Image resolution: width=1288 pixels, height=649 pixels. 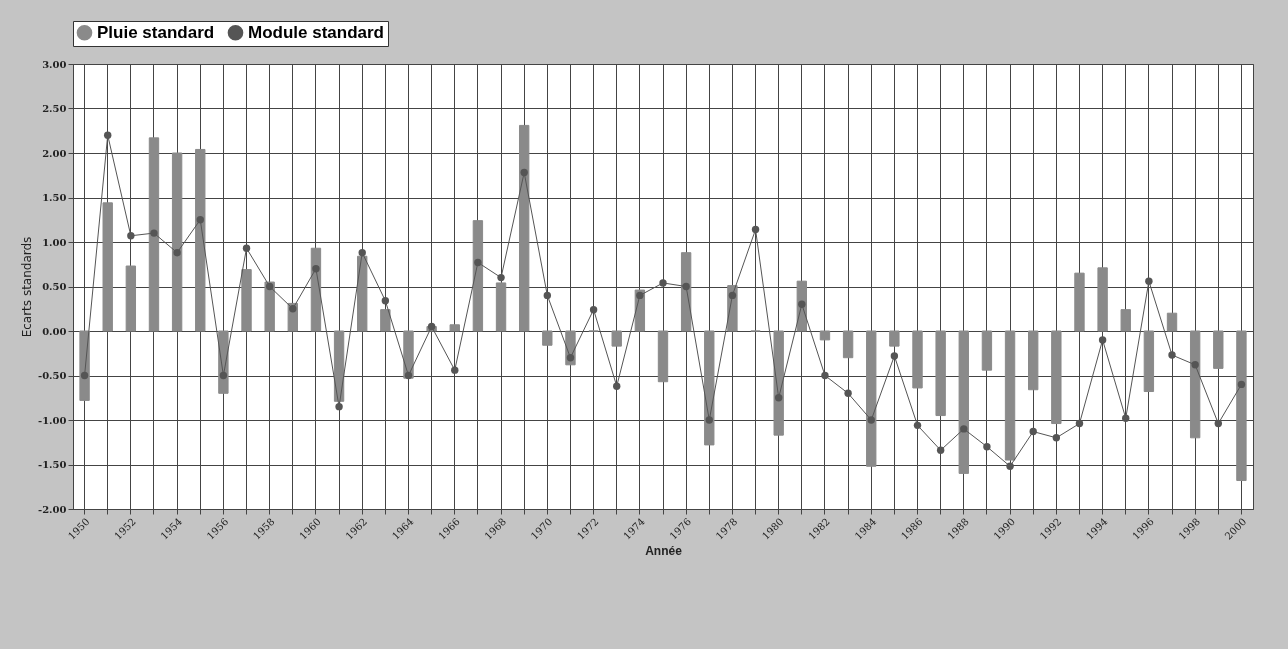 I want to click on y-axis-title: Ecarts standards, so click(x=26, y=287).